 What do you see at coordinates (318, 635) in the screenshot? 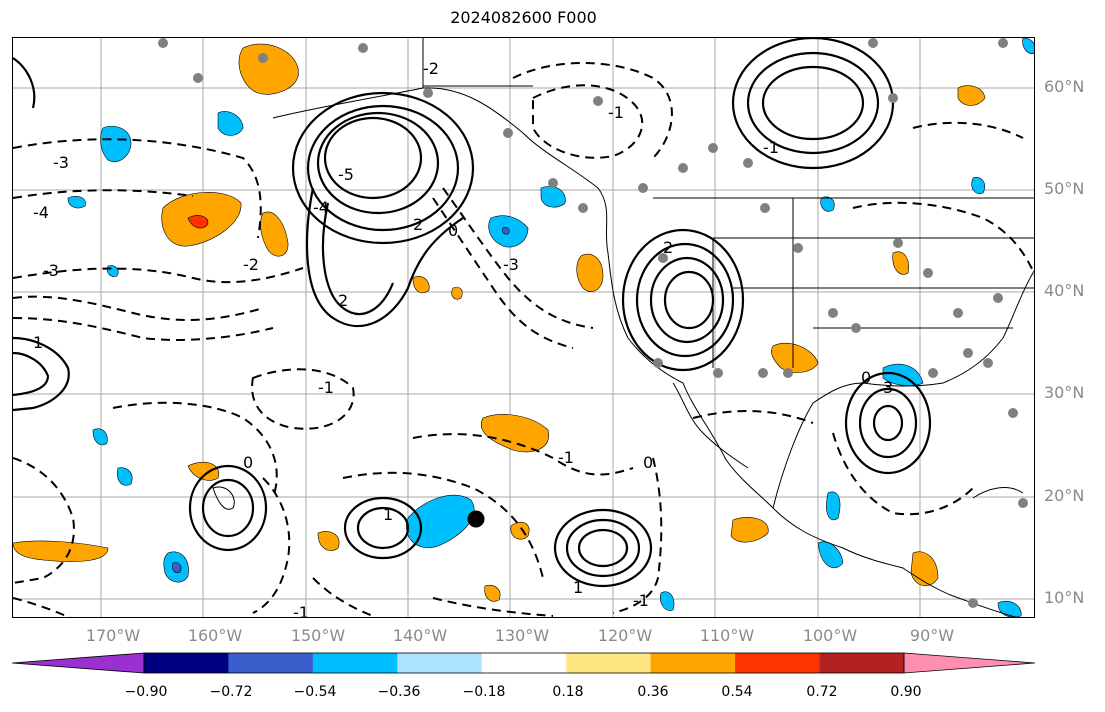
I see `lon-label-150w: 150°W` at bounding box center [318, 635].